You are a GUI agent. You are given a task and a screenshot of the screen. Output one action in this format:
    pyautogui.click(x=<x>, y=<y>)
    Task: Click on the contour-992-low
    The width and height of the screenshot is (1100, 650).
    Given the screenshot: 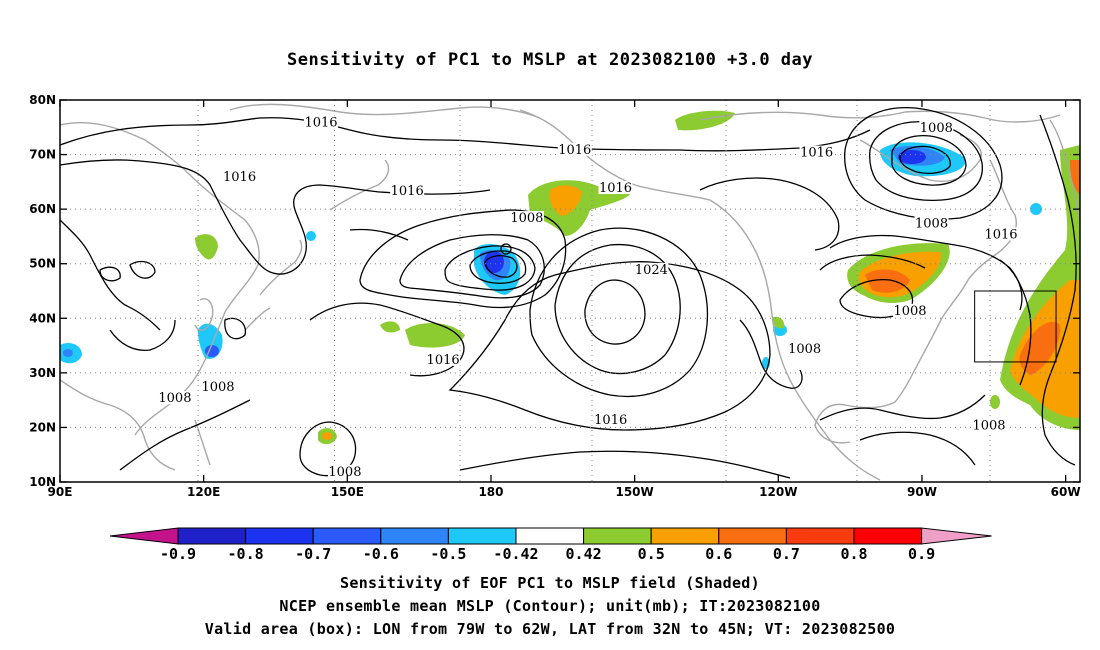 What is the action you would take?
    pyautogui.click(x=501, y=266)
    